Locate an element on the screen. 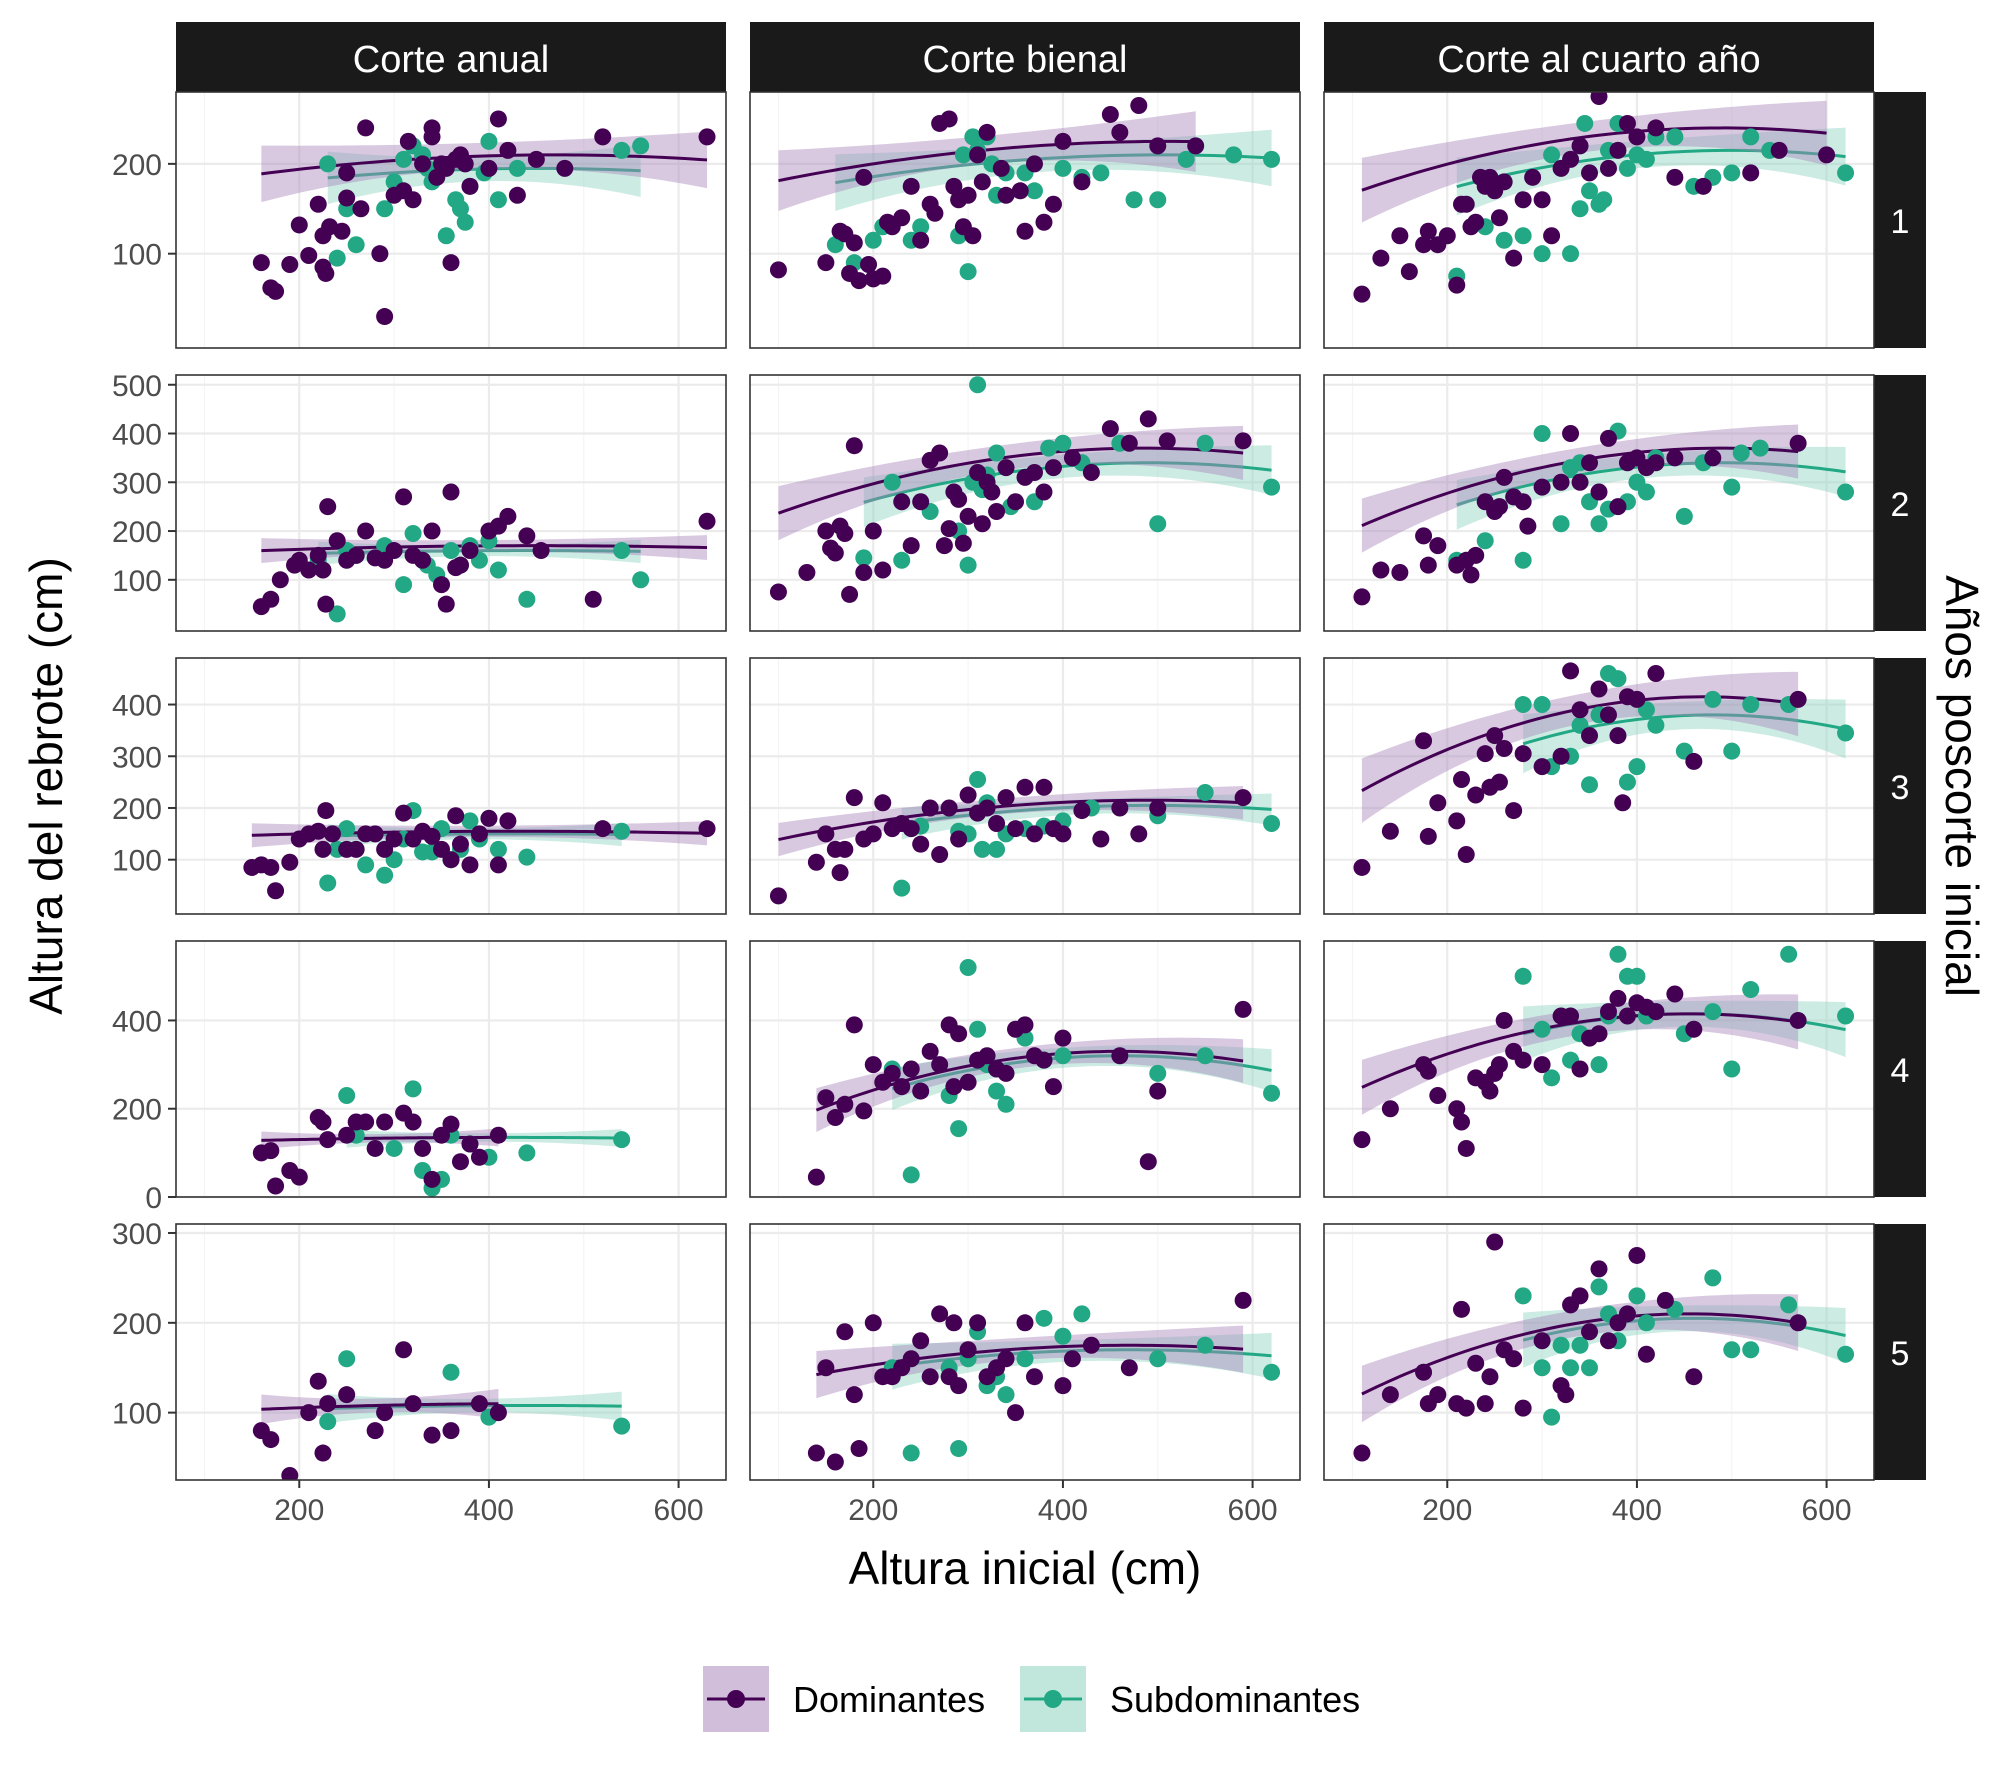 The image size is (2007, 1771). legend-key-point is located at coordinates (1053, 1699).